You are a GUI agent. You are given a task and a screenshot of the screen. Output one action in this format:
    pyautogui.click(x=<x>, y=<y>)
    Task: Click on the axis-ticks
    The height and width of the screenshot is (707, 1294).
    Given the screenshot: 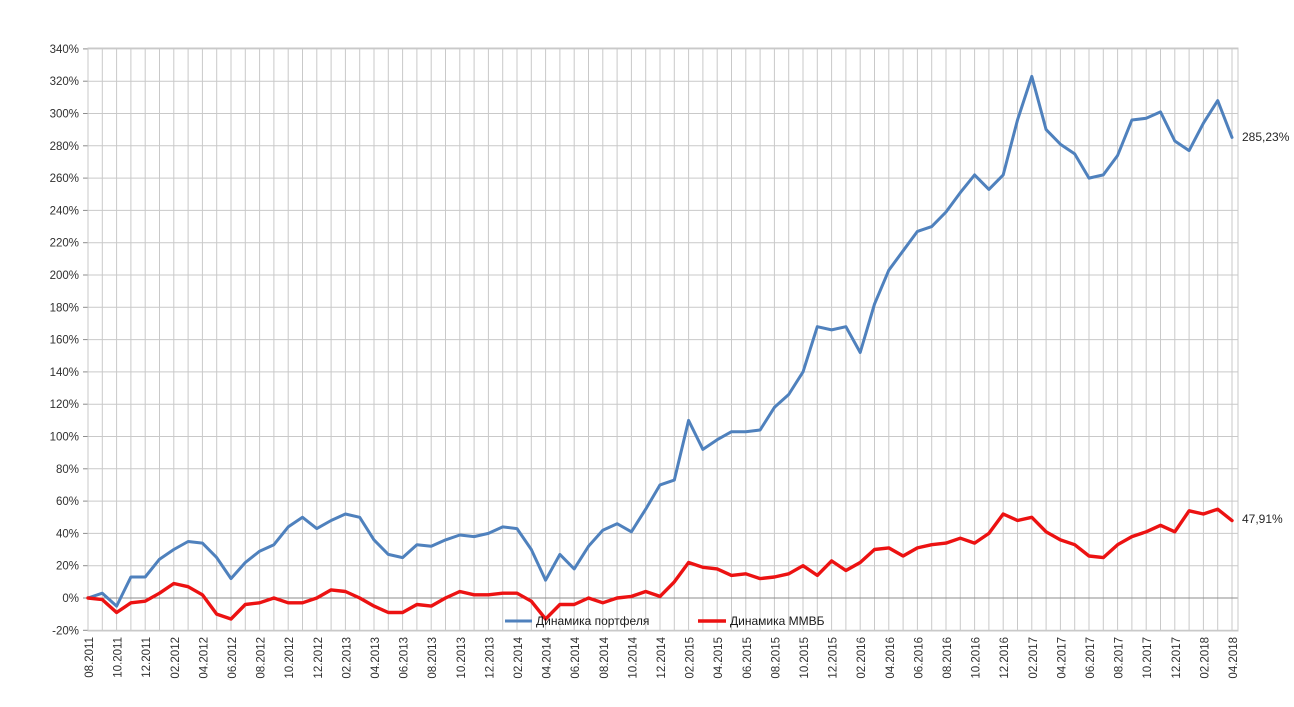 What is the action you would take?
    pyautogui.click(x=85, y=339)
    